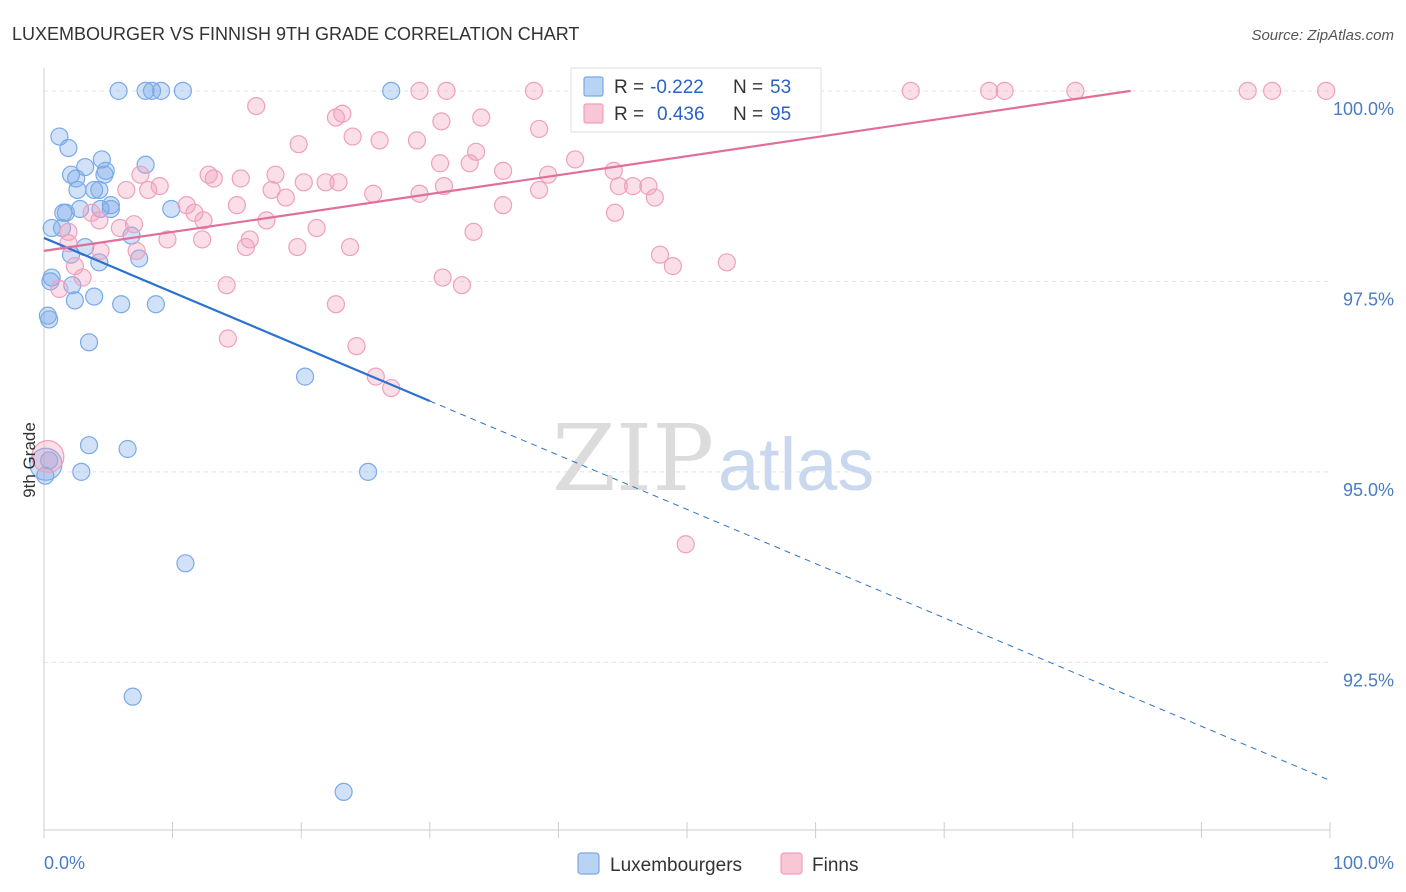 Image resolution: width=1406 pixels, height=892 pixels. What do you see at coordinates (835, 865) in the screenshot?
I see `legend-label-finns: Finns` at bounding box center [835, 865].